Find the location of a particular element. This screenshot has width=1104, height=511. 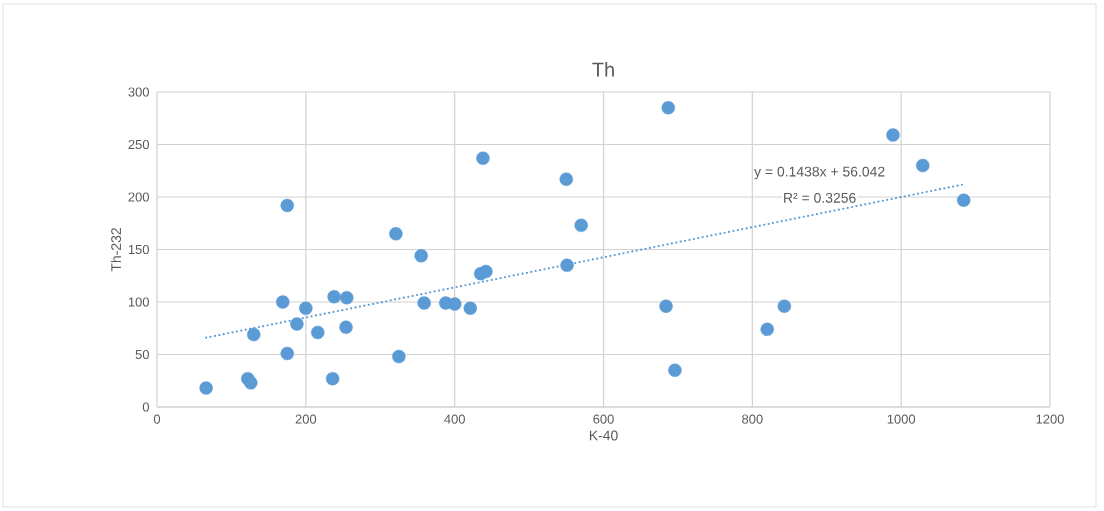

x-tick-label: 400 is located at coordinates (454, 419).